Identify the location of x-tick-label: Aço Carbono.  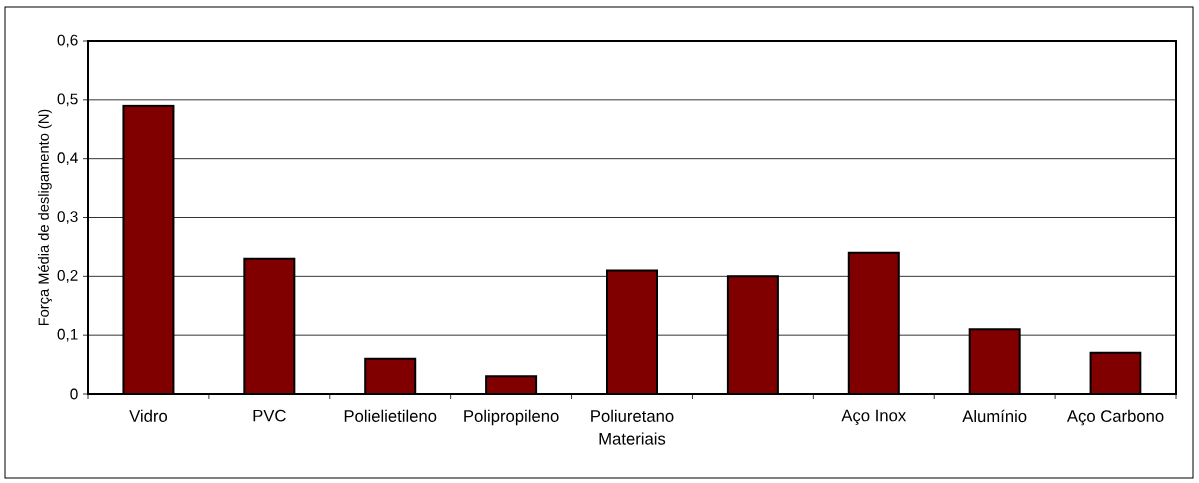
(1115, 417).